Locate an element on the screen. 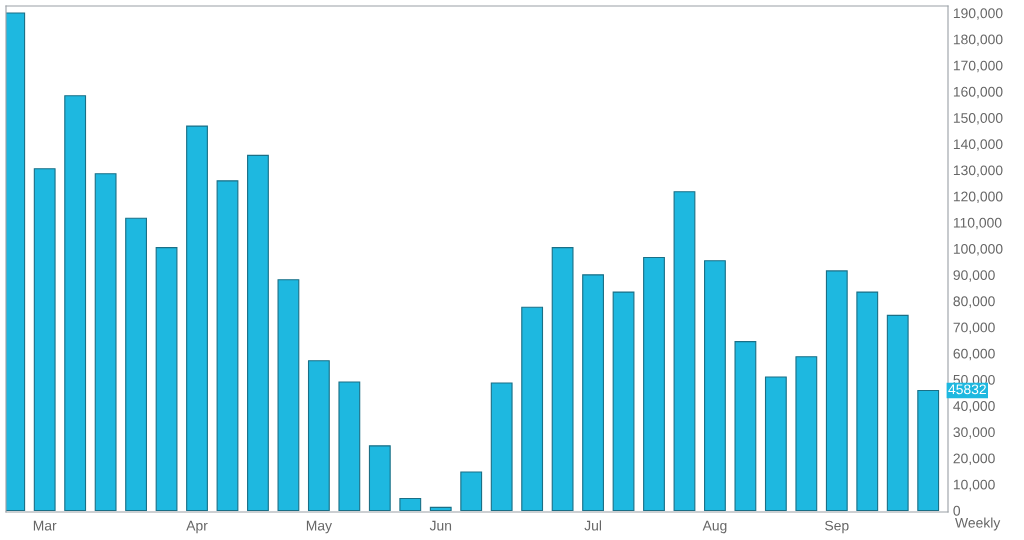  x-tick-label: Jul is located at coordinates (593, 525).